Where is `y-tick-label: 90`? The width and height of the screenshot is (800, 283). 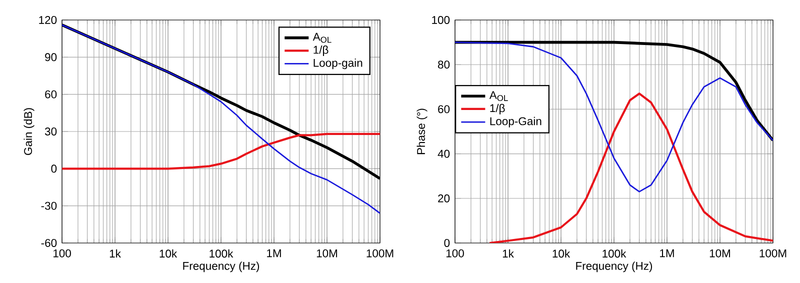 y-tick-label: 90 is located at coordinates (51, 57).